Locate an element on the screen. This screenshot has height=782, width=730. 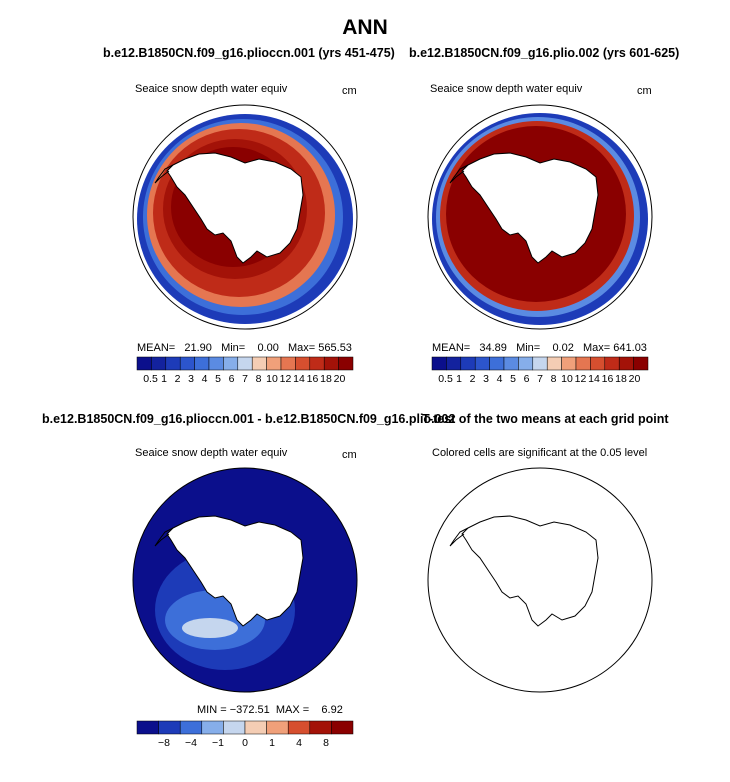
map-4-border is located at coordinates (540, 580).